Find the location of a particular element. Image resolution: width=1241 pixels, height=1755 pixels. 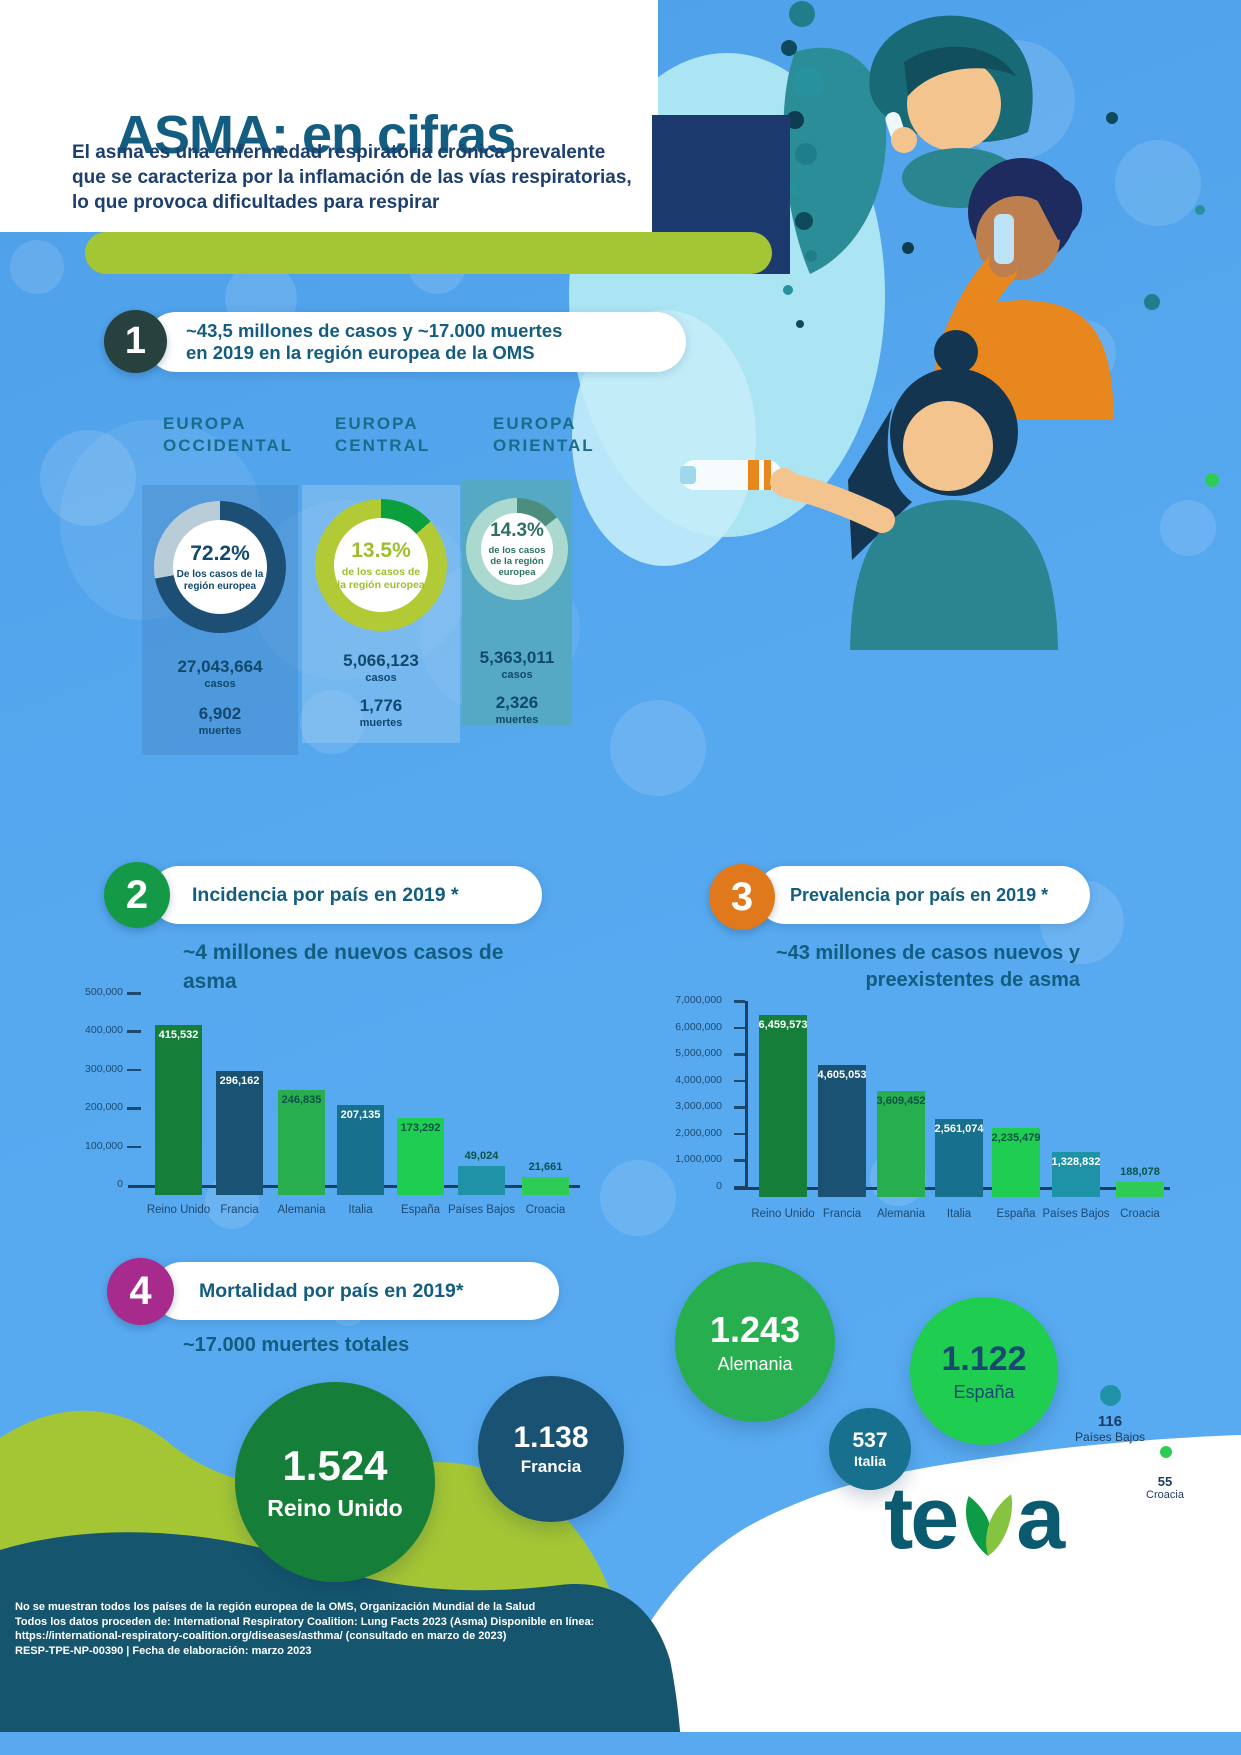

section-4-heading: Mortalidad por país en 2019* is located at coordinates (356, 1291).